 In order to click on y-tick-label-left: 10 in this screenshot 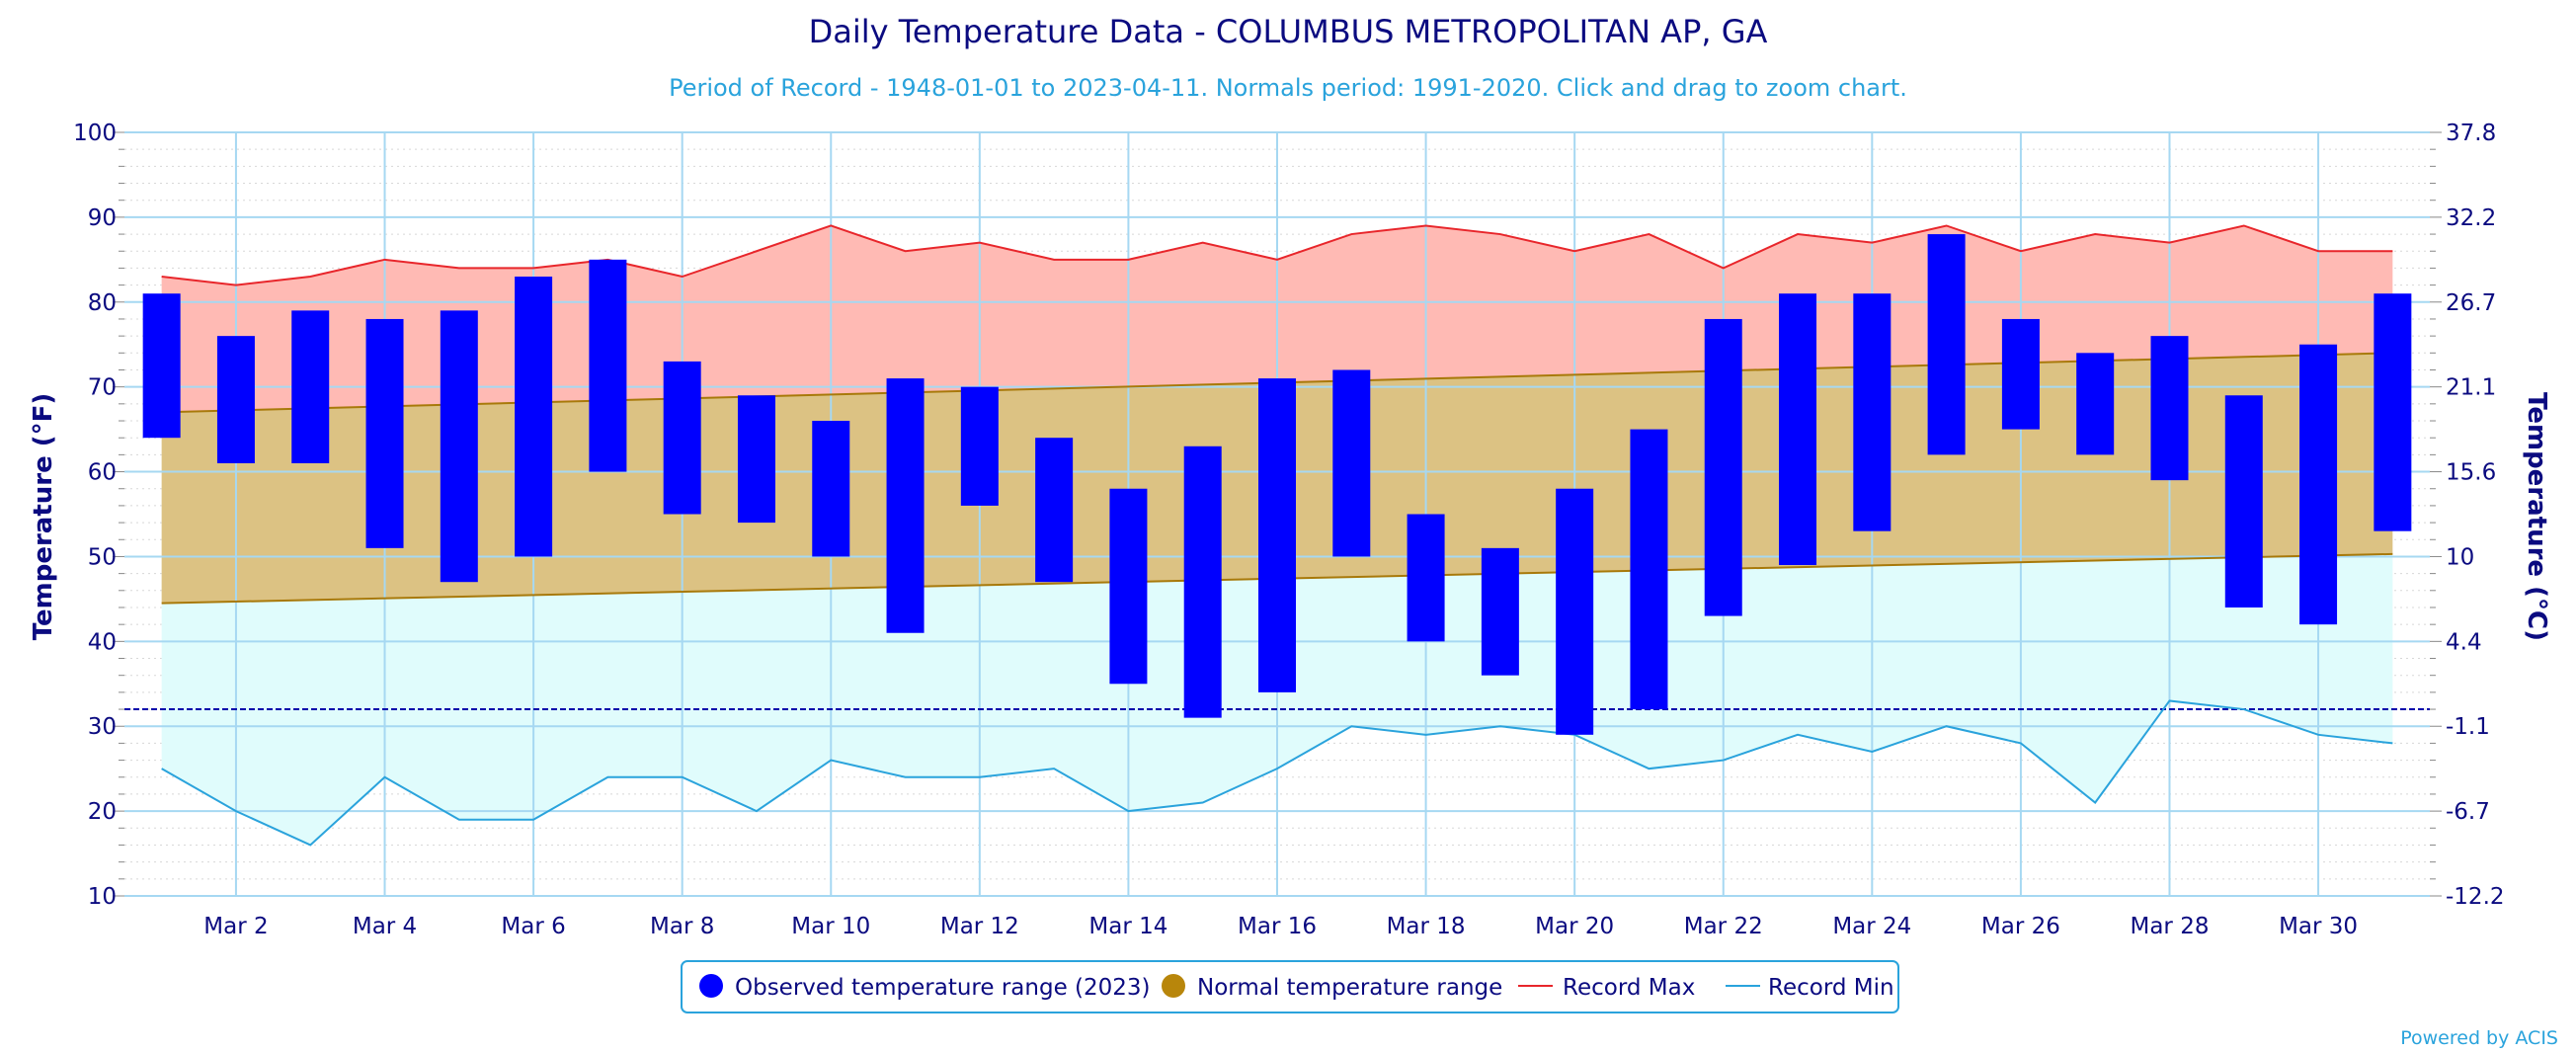, I will do `click(102, 897)`.